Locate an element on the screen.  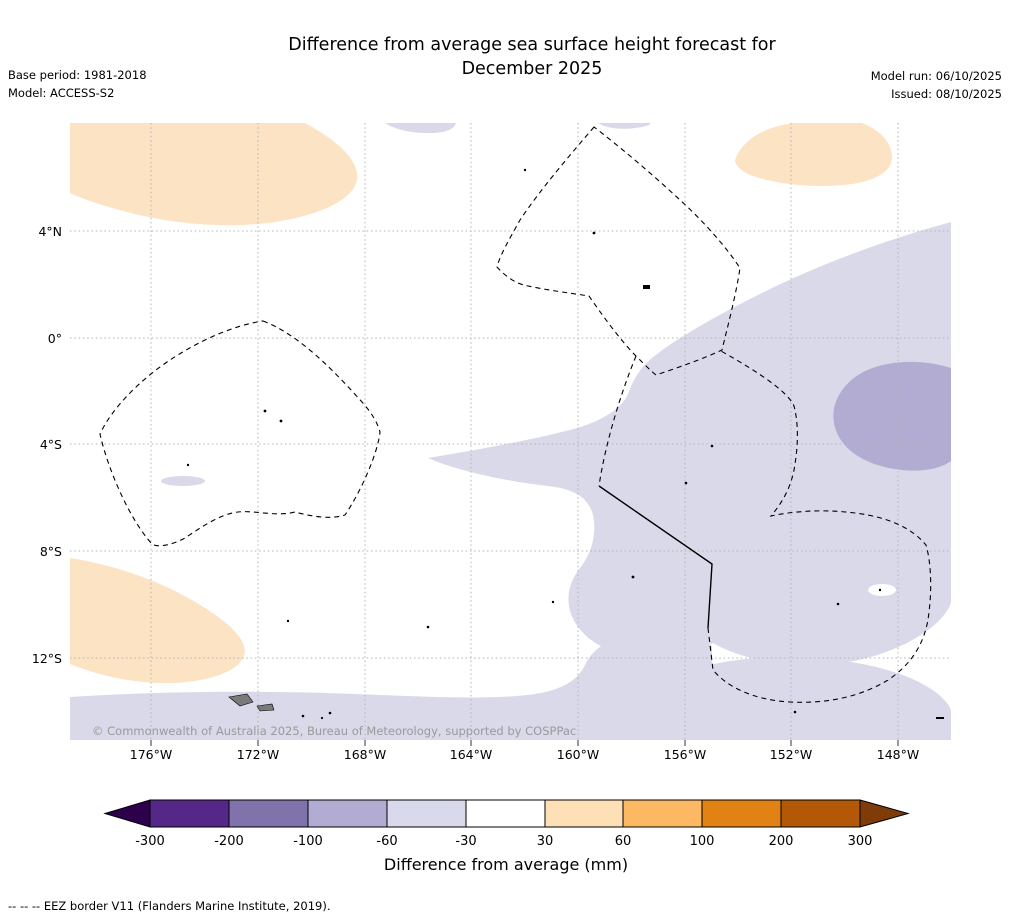
lat-label-12s: 12°S is located at coordinates (47, 658).